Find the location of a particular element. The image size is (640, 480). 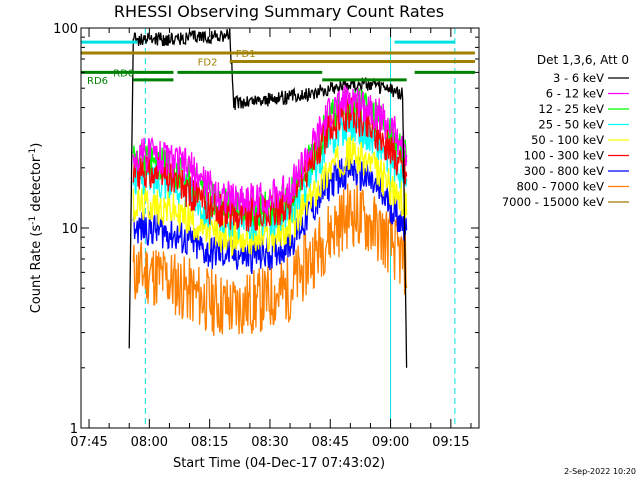

legend-label-25-50-kev: 25 - 50 keV is located at coordinates (571, 125).